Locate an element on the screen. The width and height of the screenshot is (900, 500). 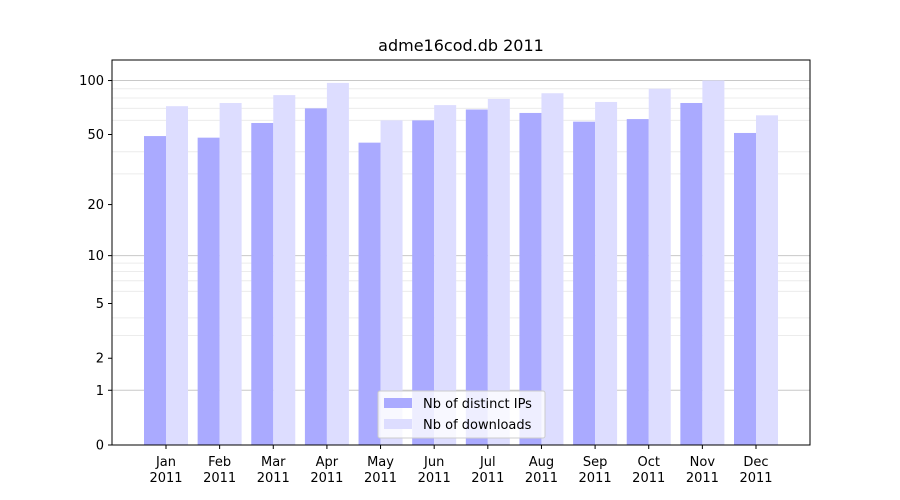
bar-distinct-ips-mar is located at coordinates (262, 283).